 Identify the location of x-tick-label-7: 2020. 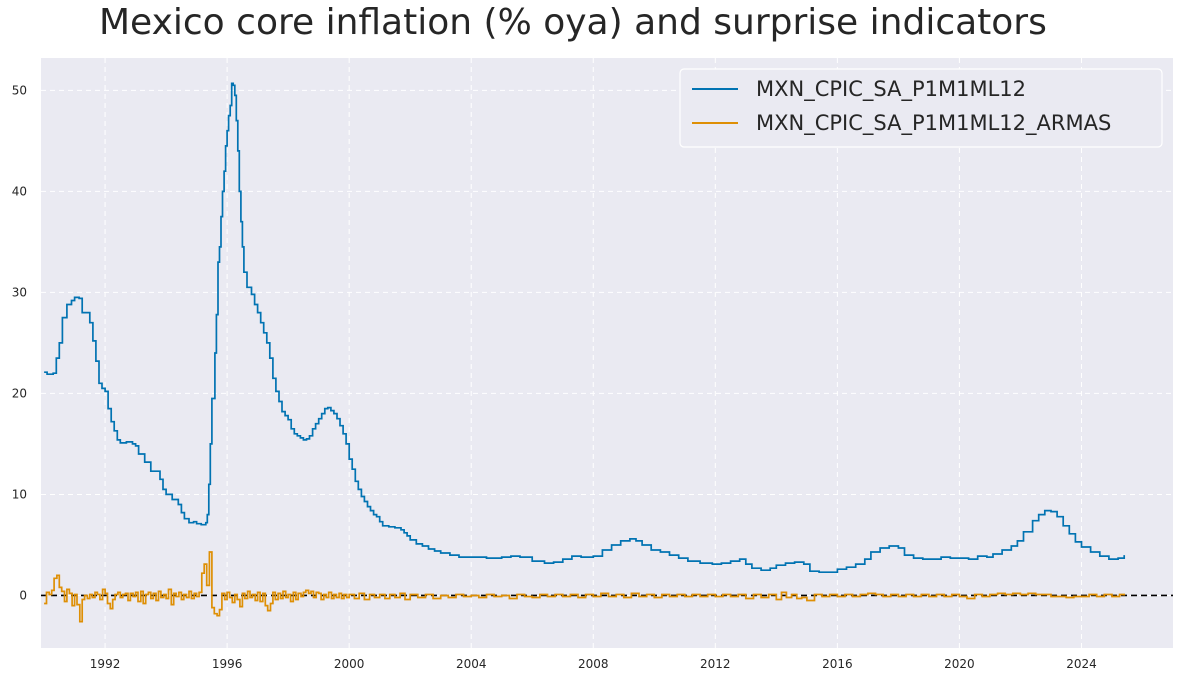
(959, 664).